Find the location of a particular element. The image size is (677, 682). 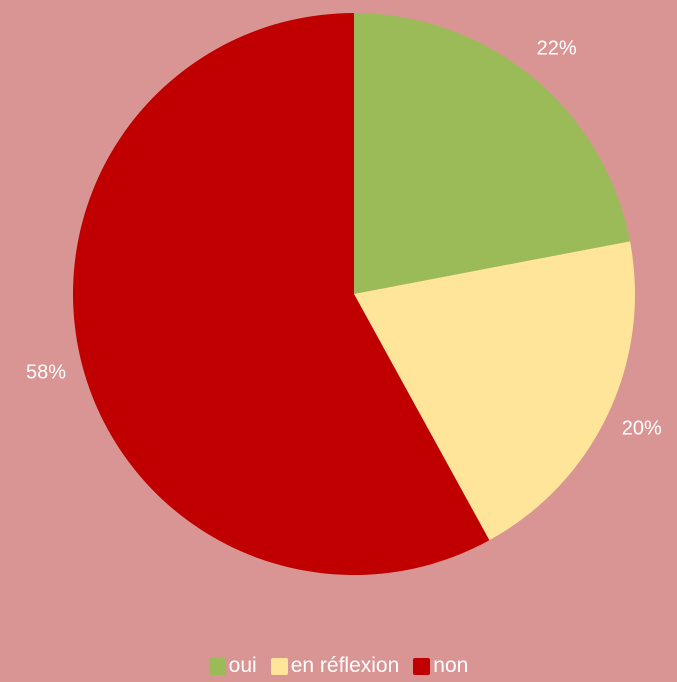

pie-value-label-en-r-flexion: 20% is located at coordinates (642, 429).